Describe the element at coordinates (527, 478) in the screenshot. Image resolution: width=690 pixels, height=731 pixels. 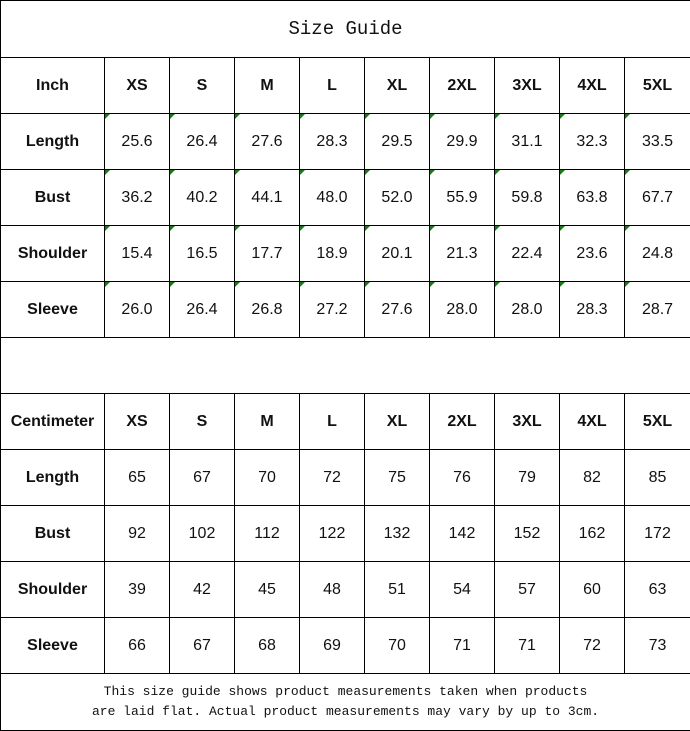
I see `measurement-value: 79` at that location.